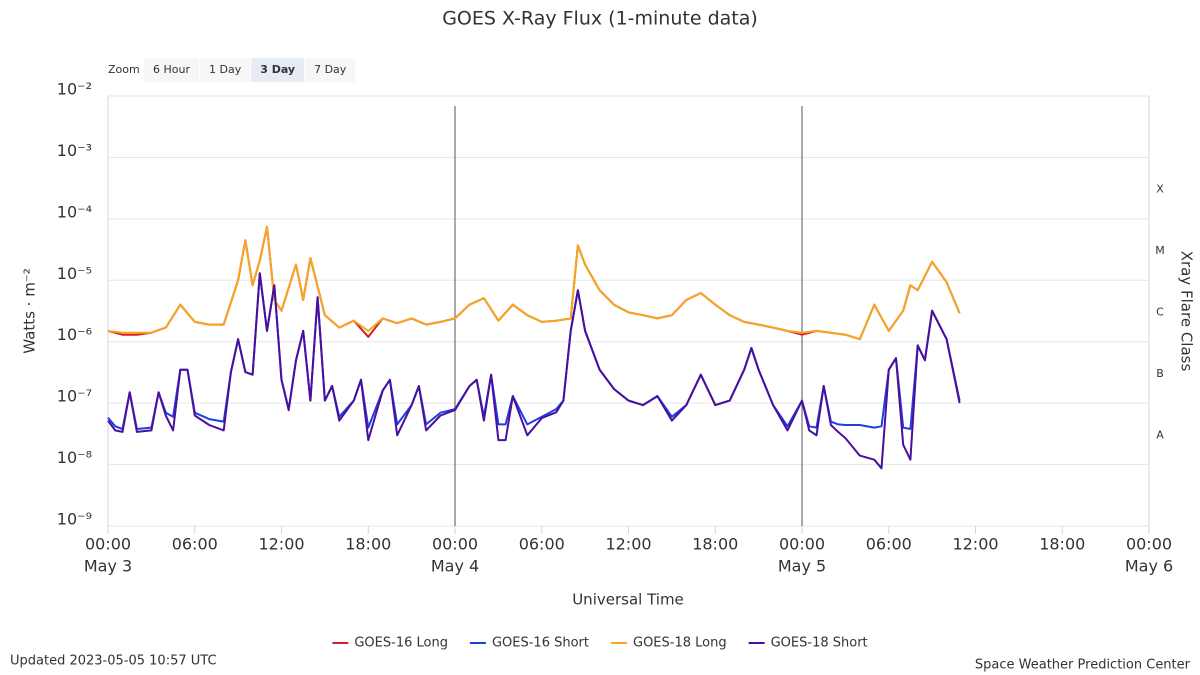  Describe the element at coordinates (74, 396) in the screenshot. I see `y-tick-label: 10⁻⁷` at that location.